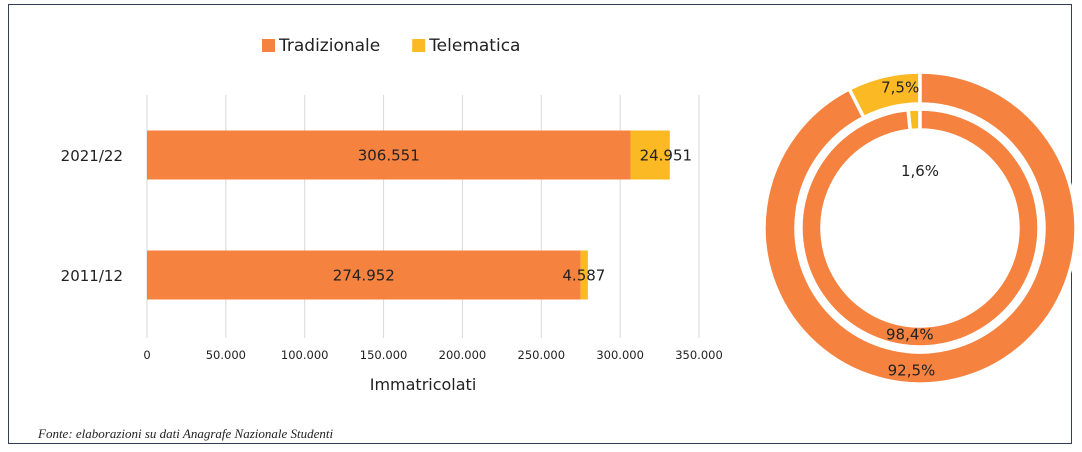 The width and height of the screenshot is (1082, 452). I want to click on y-category-label: 2021/22, so click(92, 156).